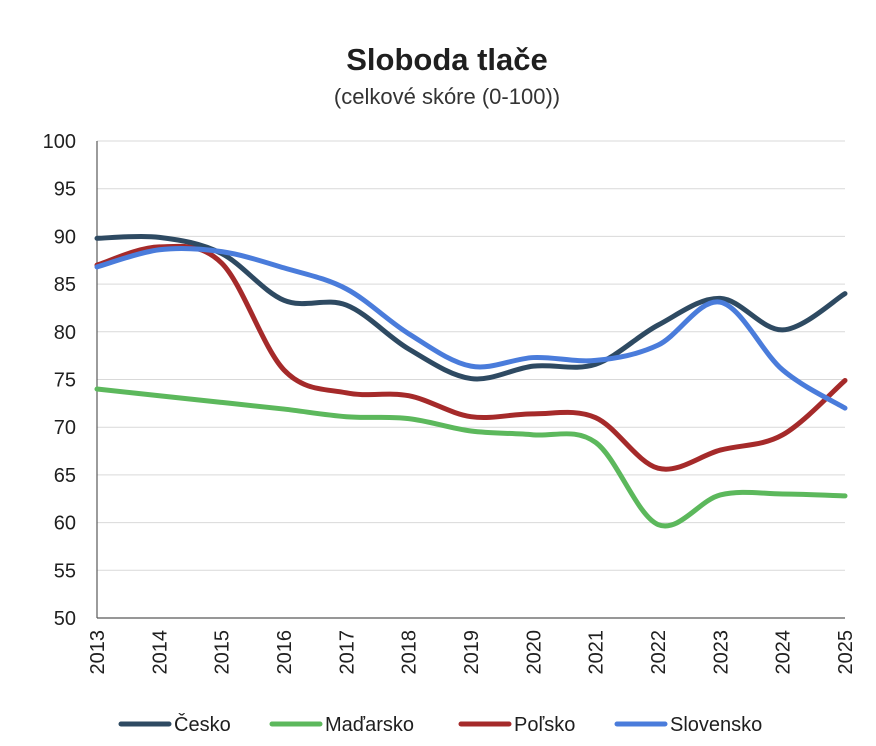  I want to click on x-tick-label: 2024, so click(784, 652).